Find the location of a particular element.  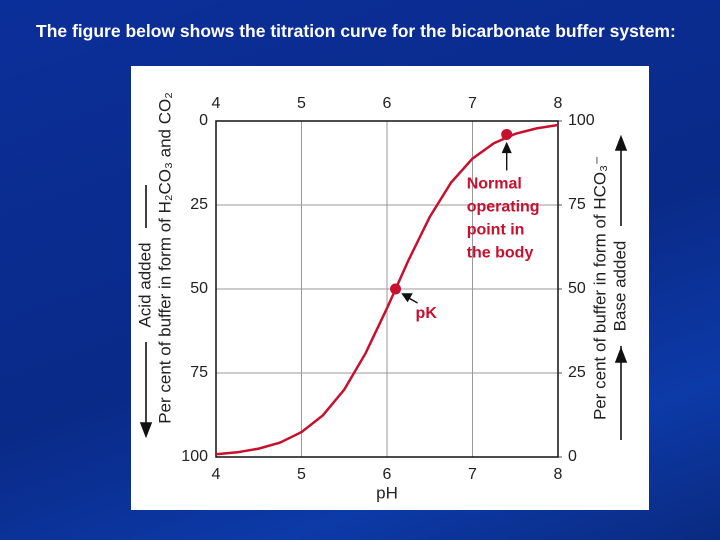

y2-axis-label: Base added is located at coordinates (619, 286).